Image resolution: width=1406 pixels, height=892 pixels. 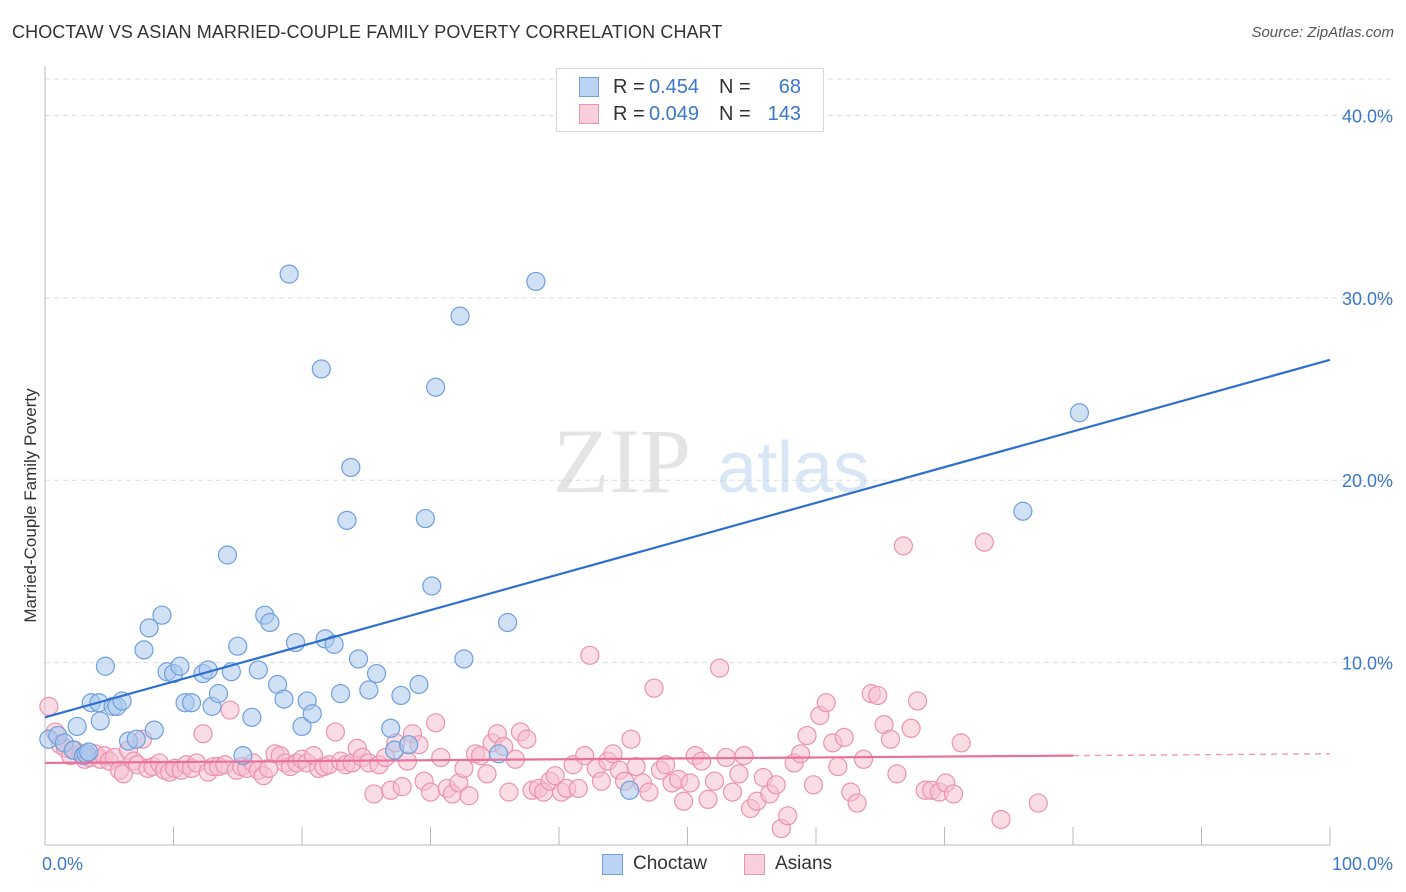 What do you see at coordinates (1367, 664) in the screenshot?
I see `y-tick-label: 10.0%` at bounding box center [1367, 664].